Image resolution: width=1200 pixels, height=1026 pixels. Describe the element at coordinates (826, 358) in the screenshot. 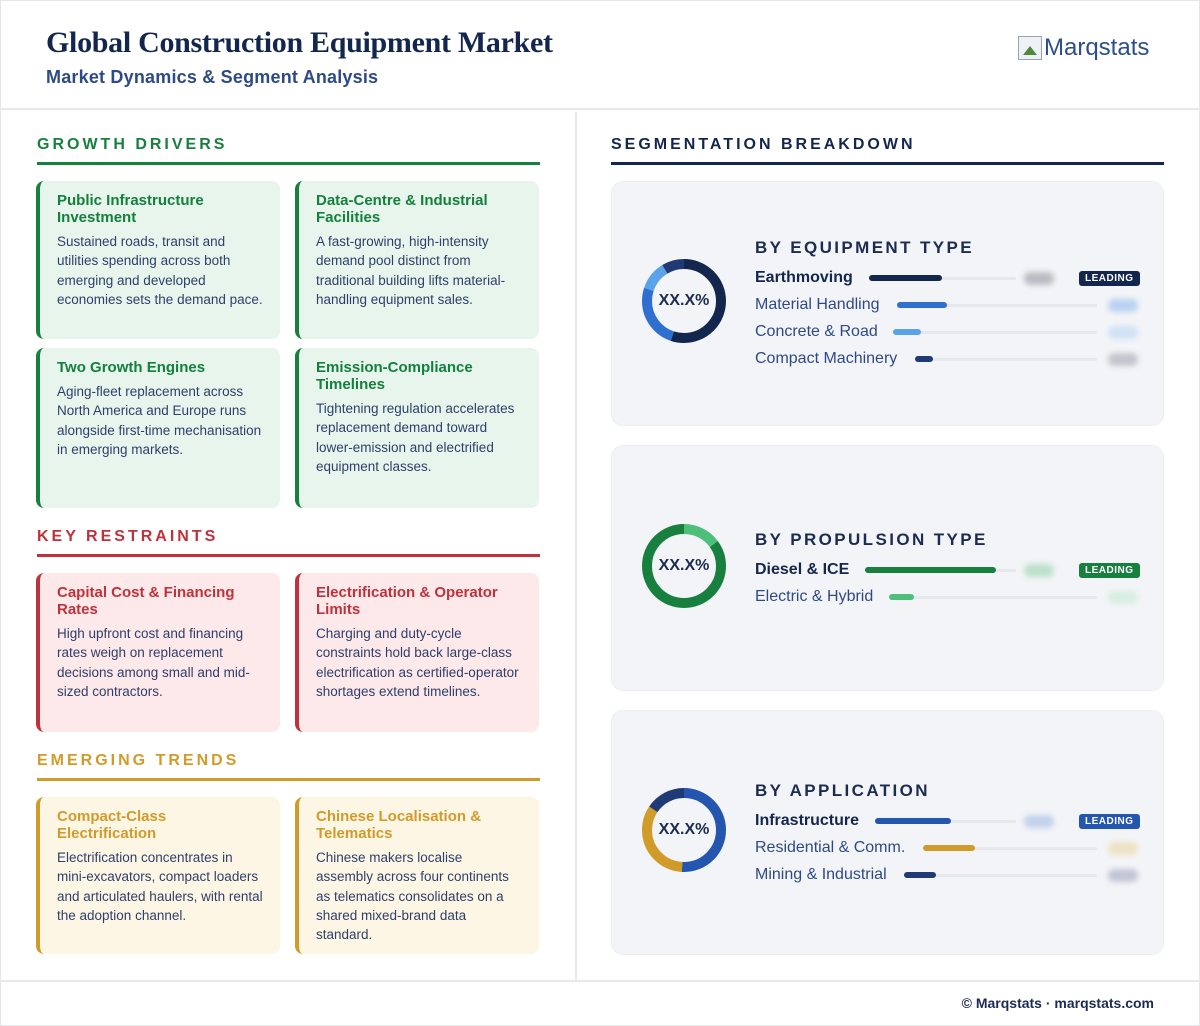

I see `segment-label: Compact Machinery` at that location.